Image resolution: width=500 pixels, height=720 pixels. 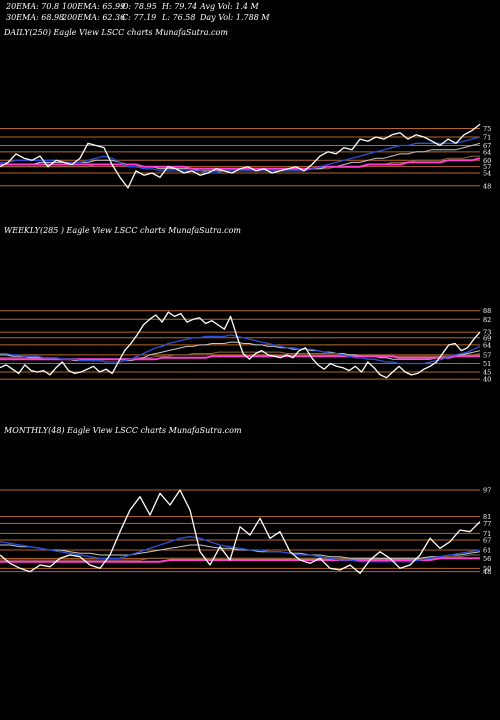 What do you see at coordinates (487, 311) in the screenshot?
I see `y-tick-label: 88` at bounding box center [487, 311].